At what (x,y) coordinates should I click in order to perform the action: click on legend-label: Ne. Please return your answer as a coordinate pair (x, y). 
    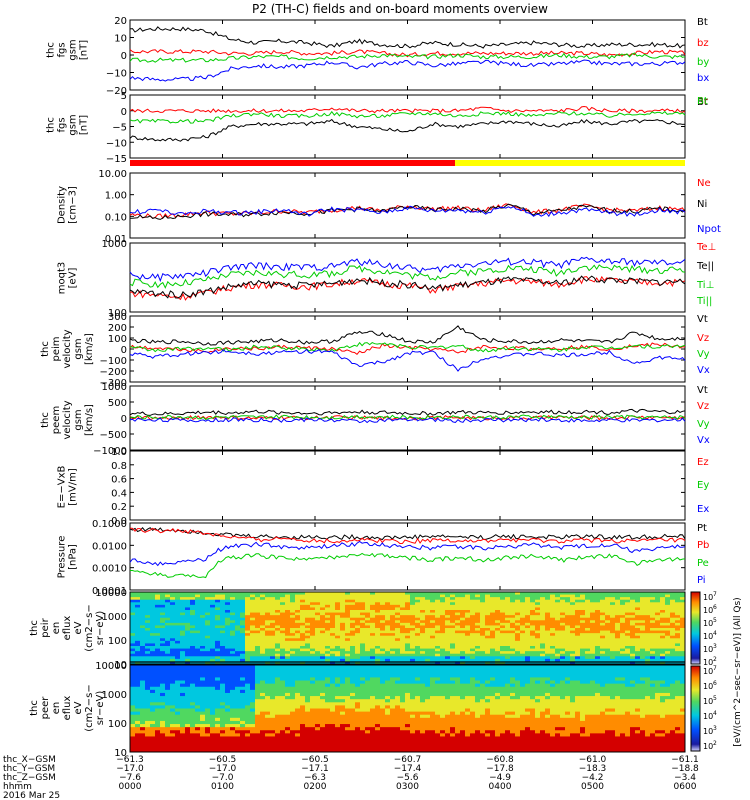
    Looking at the image, I should click on (704, 183).